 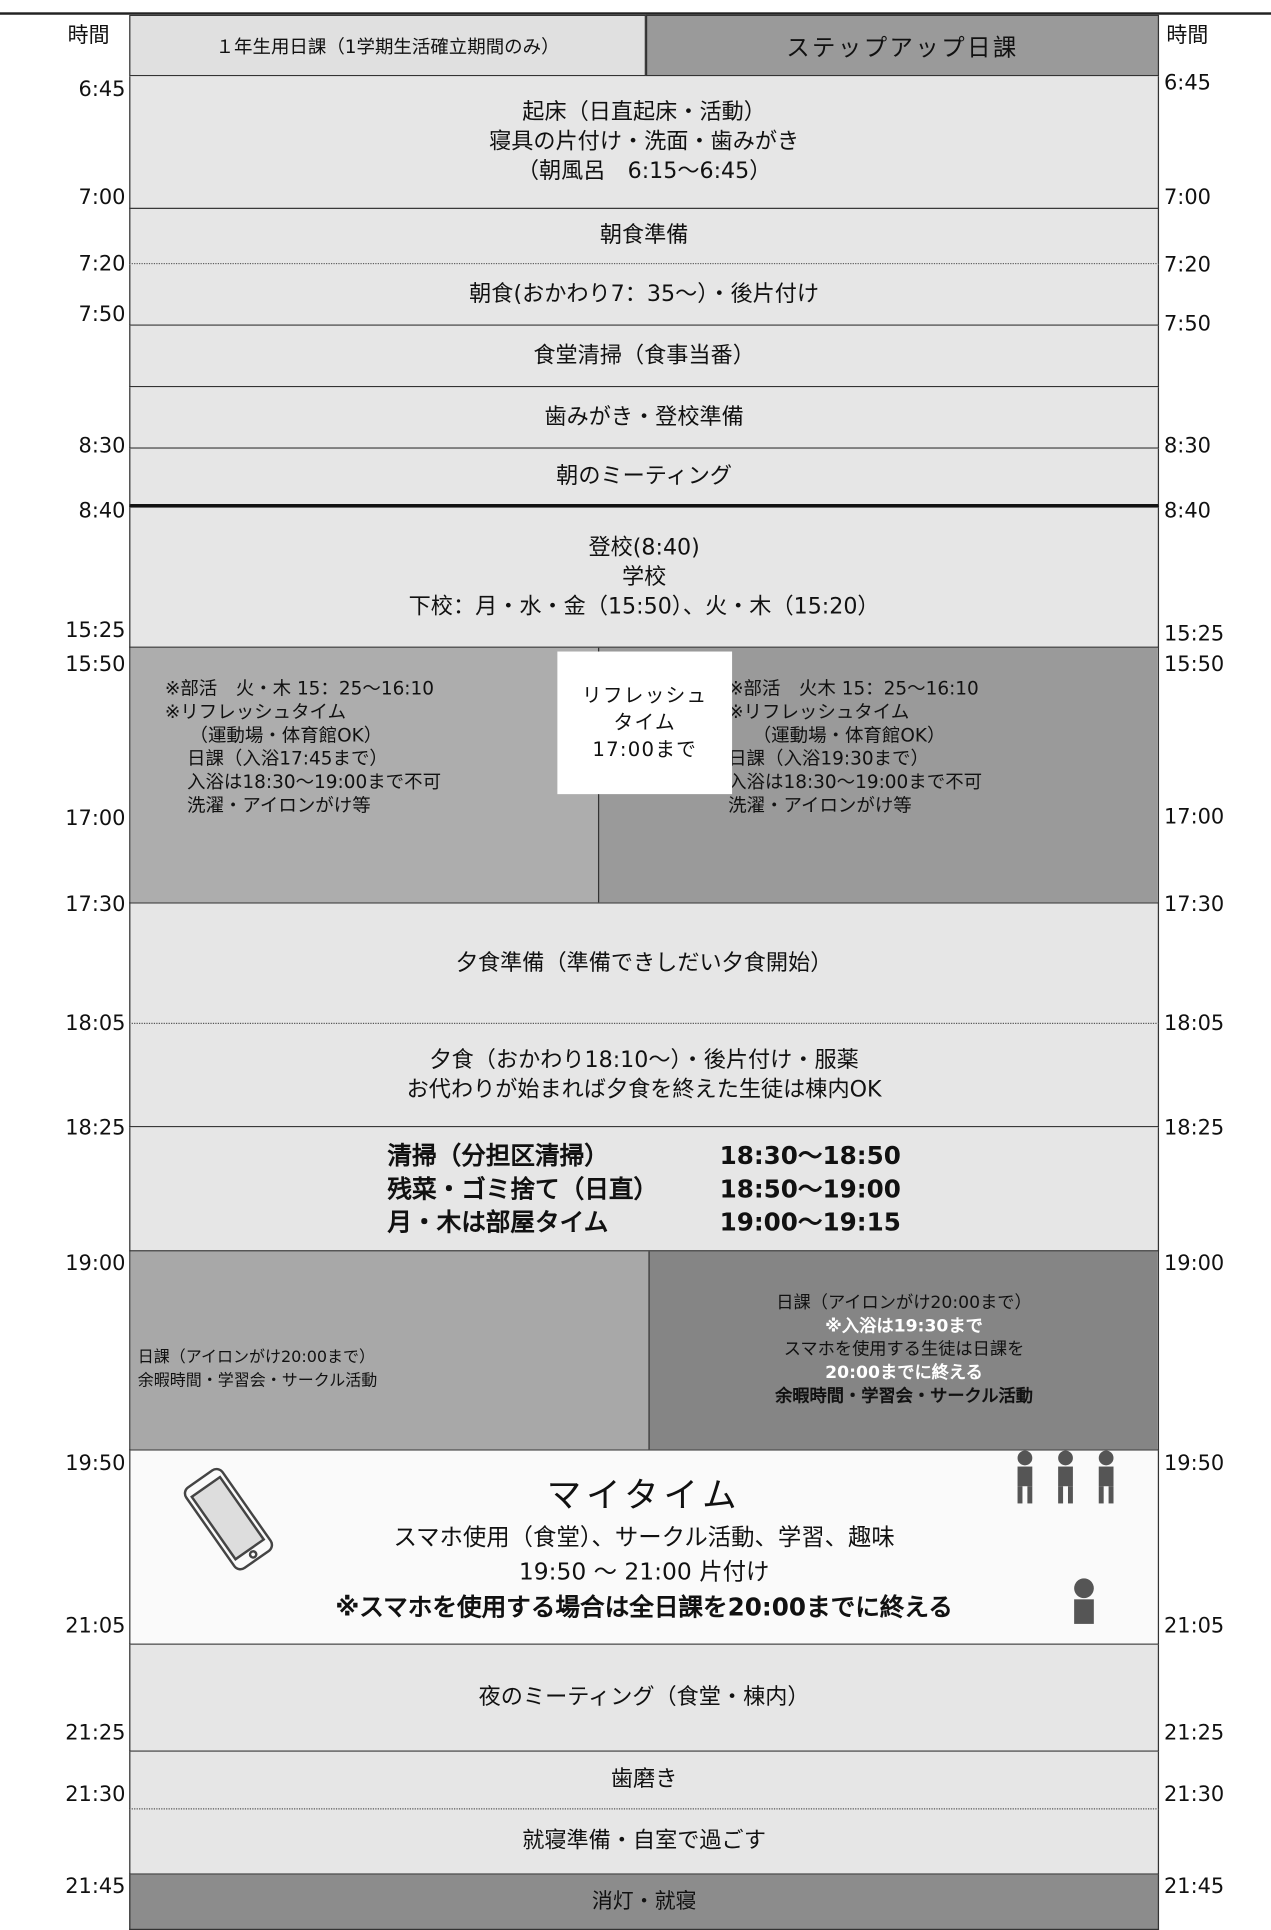 I want to click on refresh-note: リフレッシュ タイム 17:00まで, so click(x=645, y=723).